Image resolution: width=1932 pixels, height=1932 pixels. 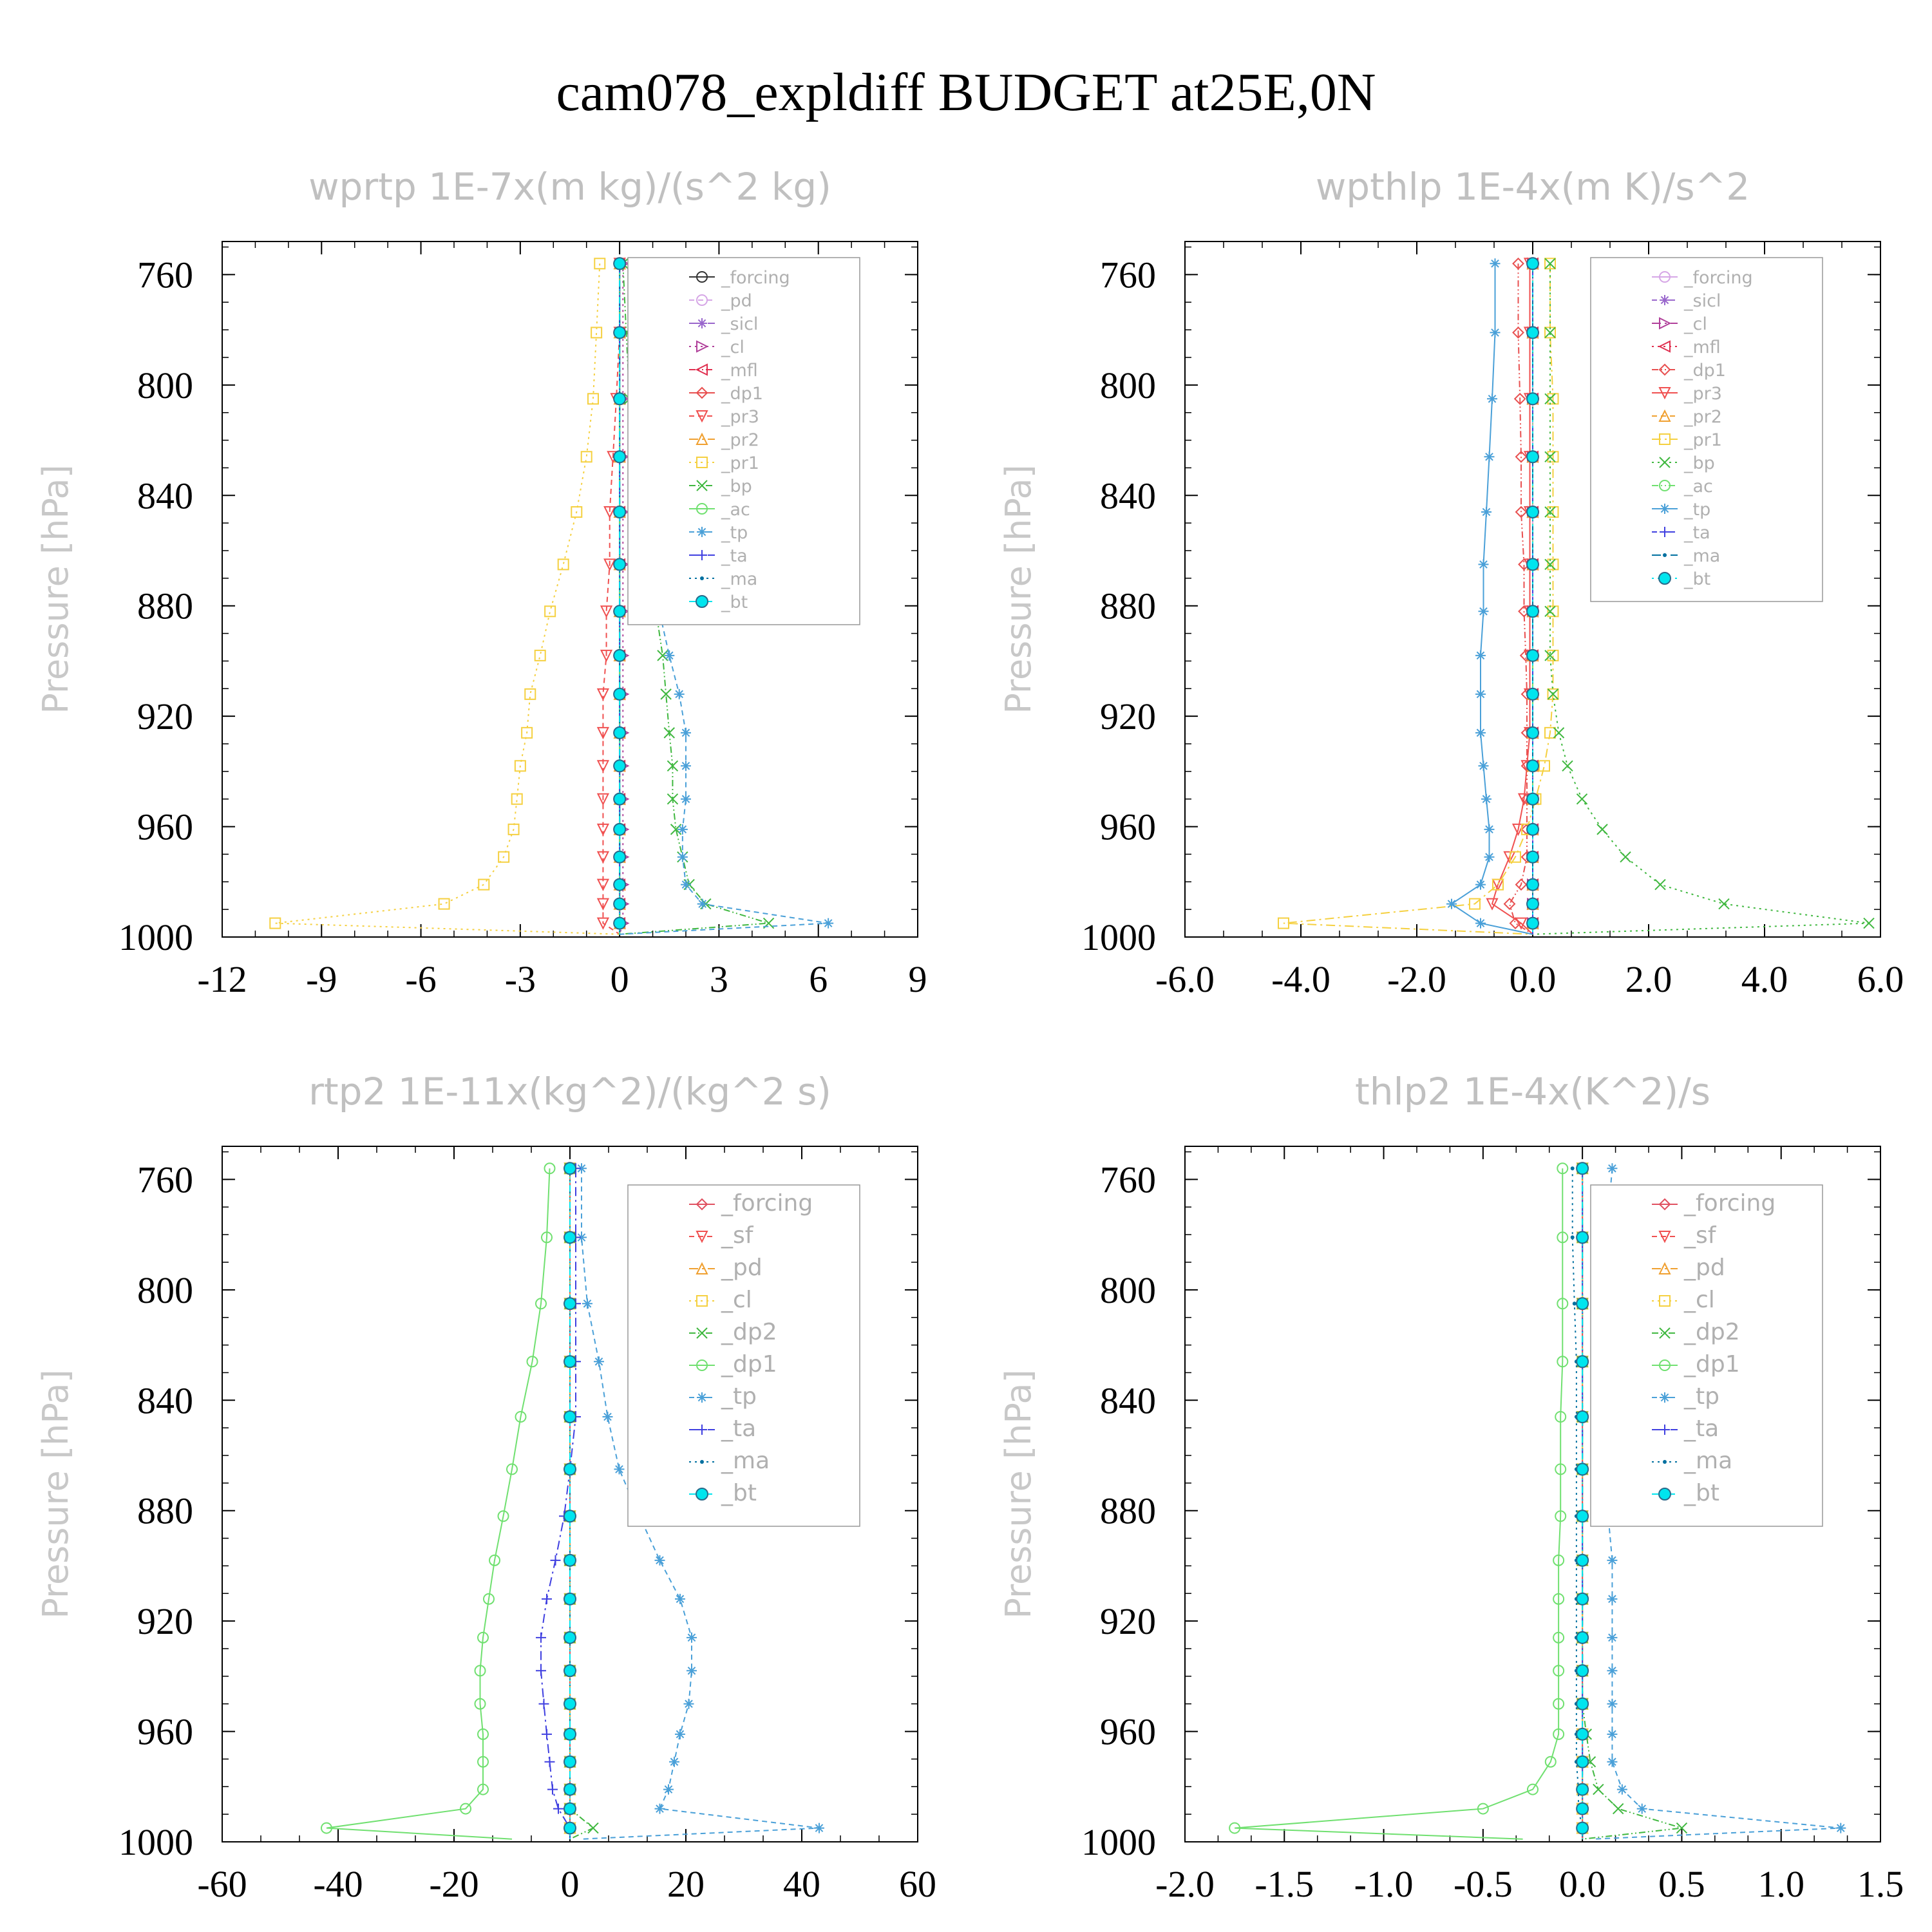 What do you see at coordinates (1483, 1884) in the screenshot?
I see `x-tick-label: -0.5` at bounding box center [1483, 1884].